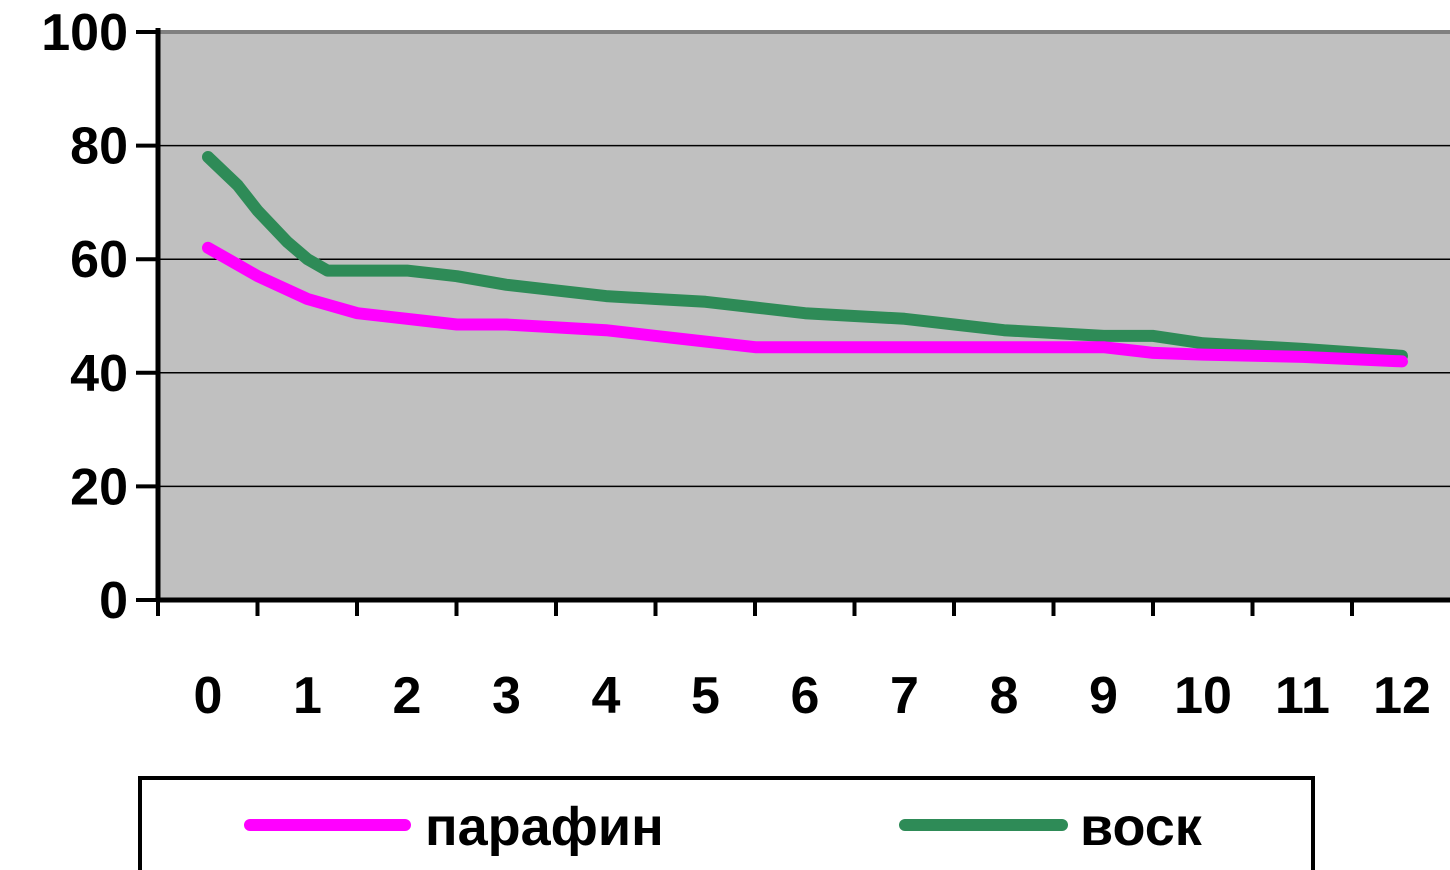  Describe the element at coordinates (99, 374) in the screenshot. I see `y-tick-label: 40` at that location.